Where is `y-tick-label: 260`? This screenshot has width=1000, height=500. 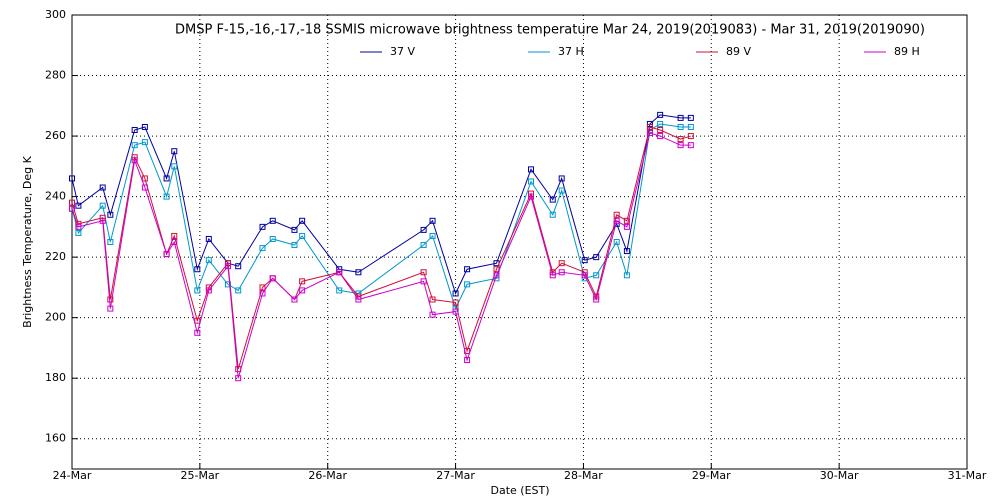
y-tick-label: 260 is located at coordinates (55, 135).